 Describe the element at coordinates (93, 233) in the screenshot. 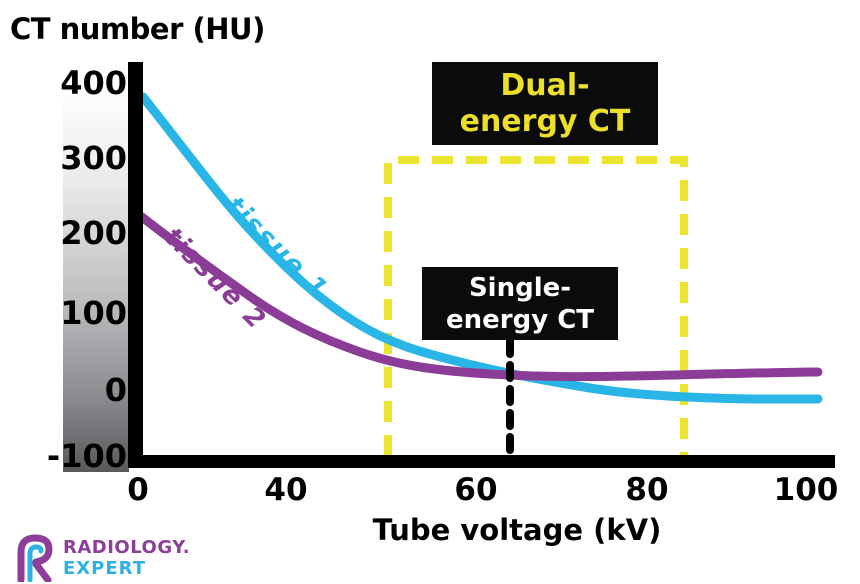

I see `y-tick-200: 200` at that location.